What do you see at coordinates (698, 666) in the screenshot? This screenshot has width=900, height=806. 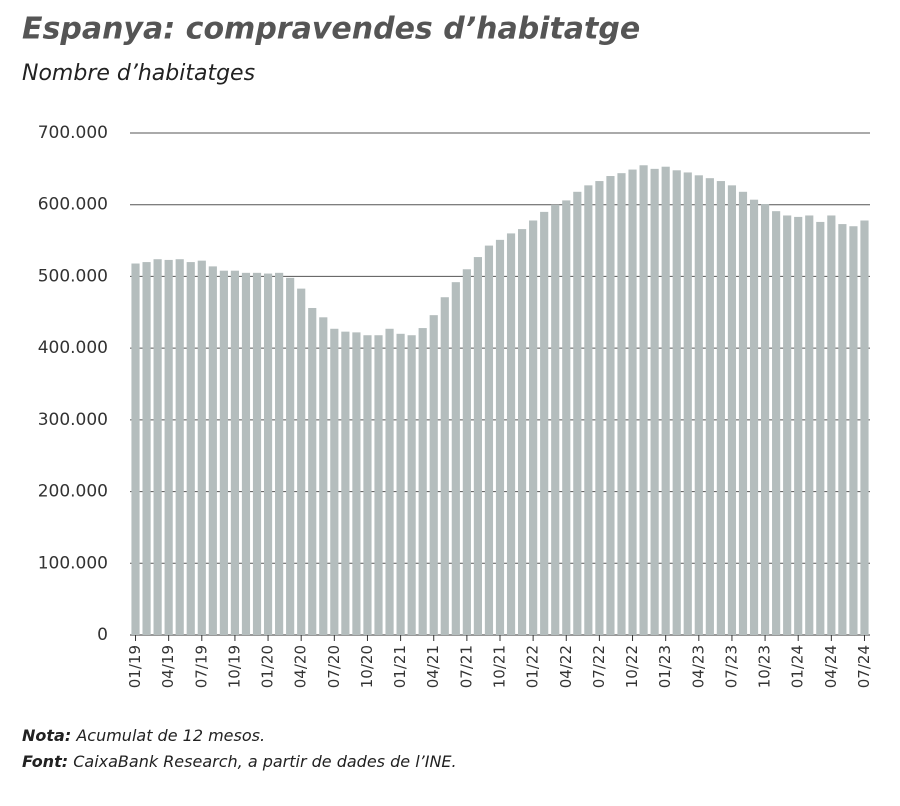 I see `x-tick-label: 04/23` at bounding box center [698, 666].